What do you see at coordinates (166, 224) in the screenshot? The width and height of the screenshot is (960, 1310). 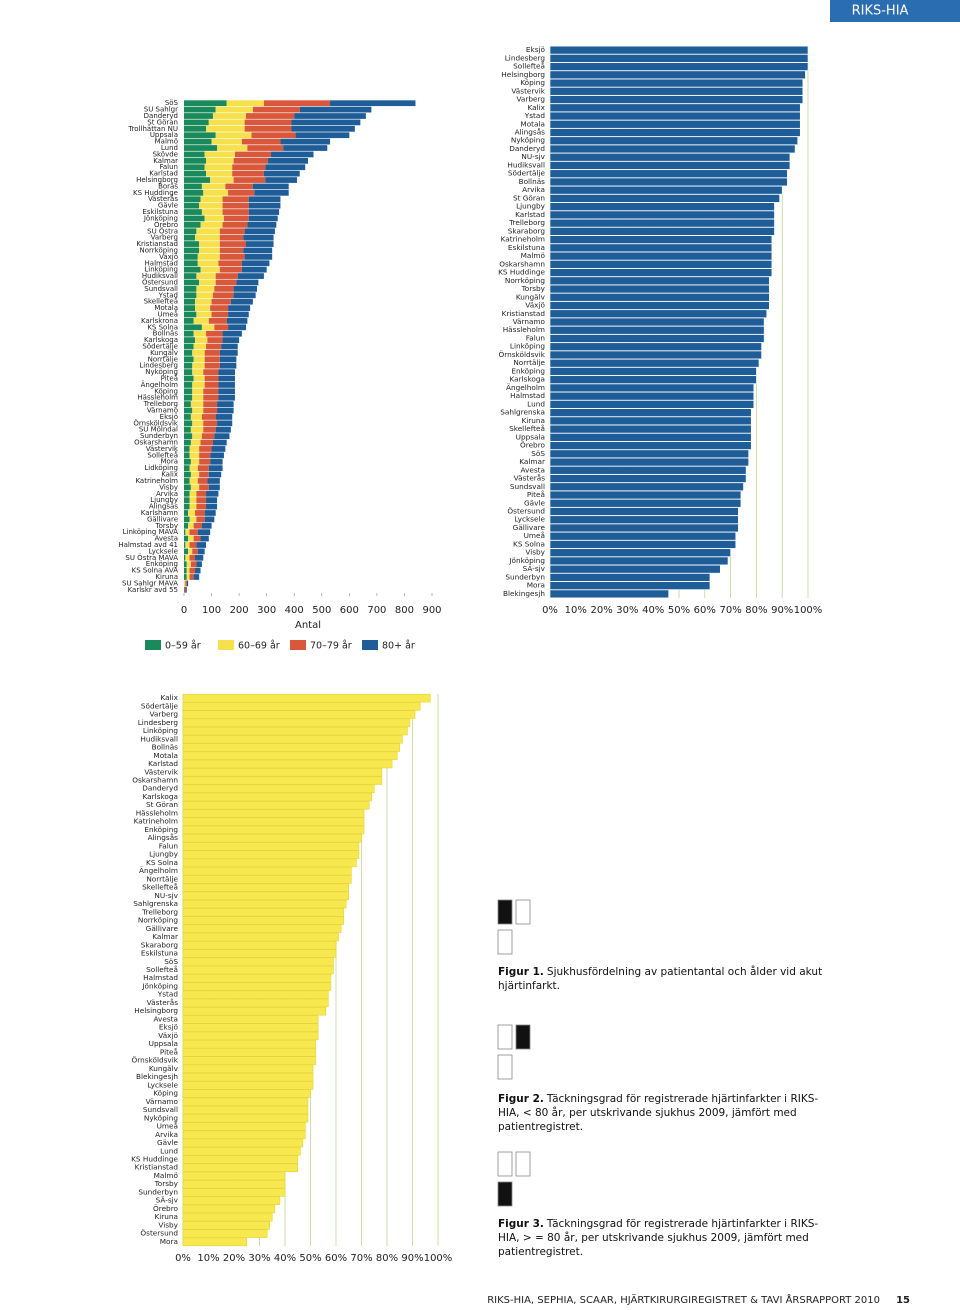 I see `y-tick-label: Örebro` at bounding box center [166, 224].